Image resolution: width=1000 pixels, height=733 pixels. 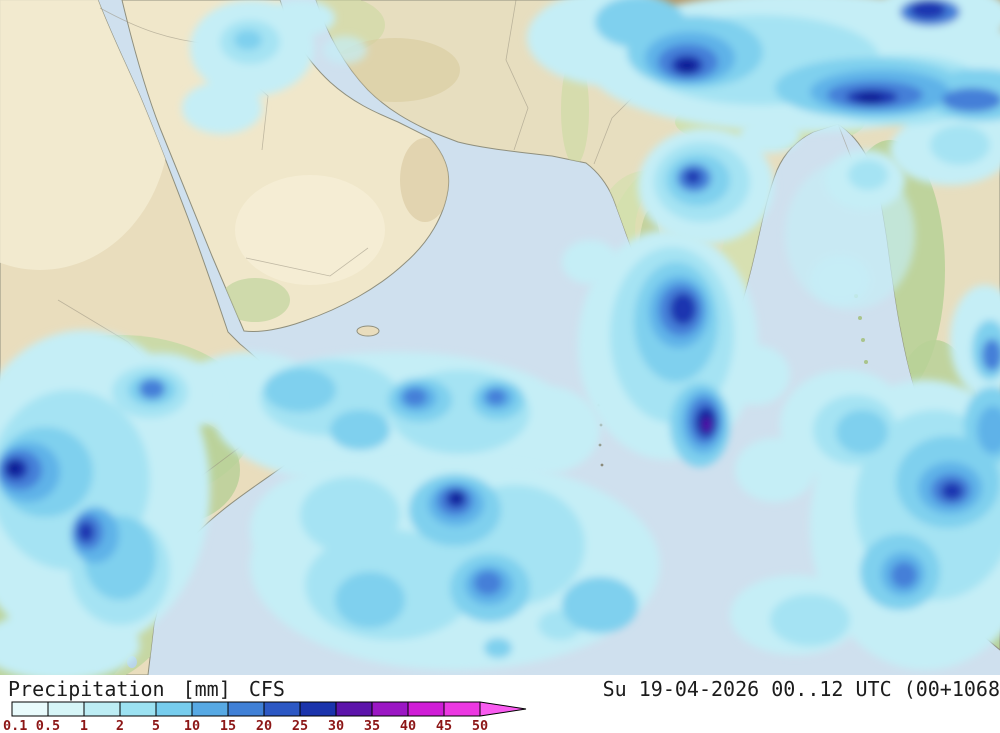 What do you see at coordinates (110, 502) in the screenshot?
I see `precip-east-africa` at bounding box center [110, 502].